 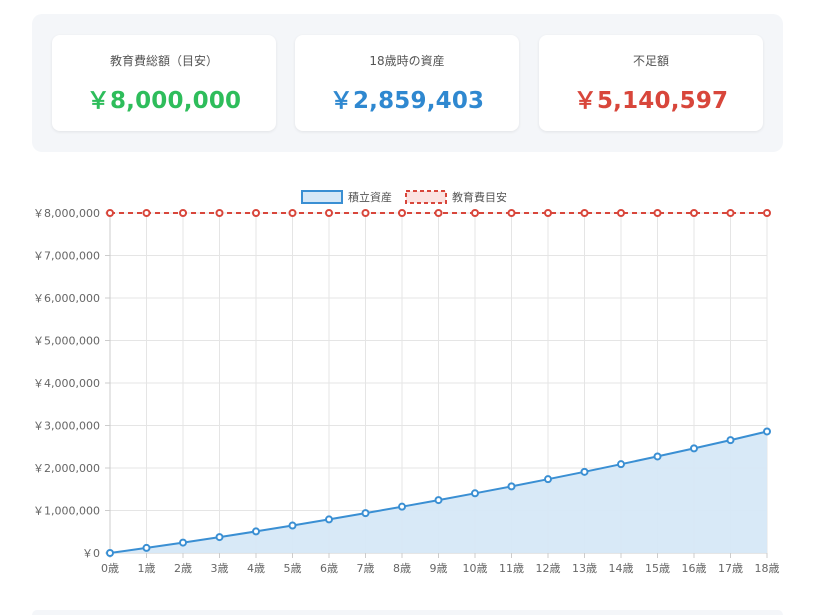 I want to click on total-cost-card: 教育費総額（目安） ￥8,000,000, so click(x=164, y=83).